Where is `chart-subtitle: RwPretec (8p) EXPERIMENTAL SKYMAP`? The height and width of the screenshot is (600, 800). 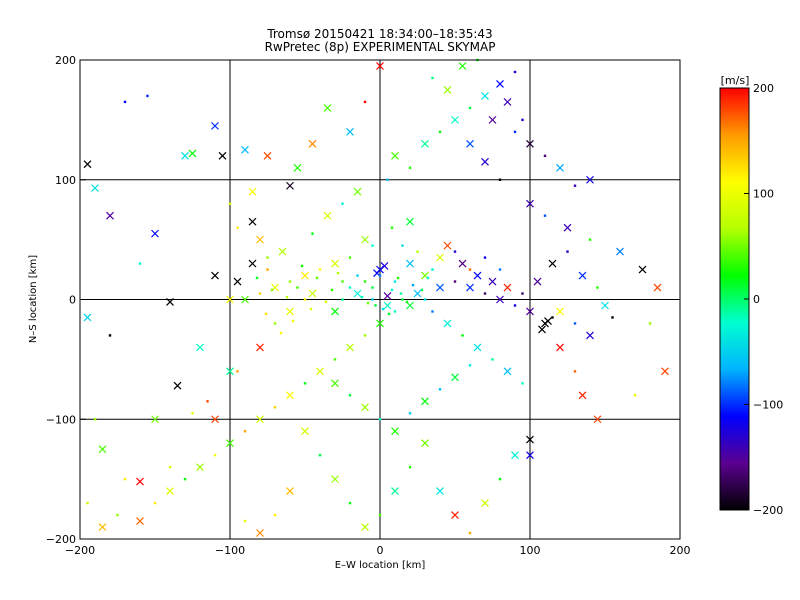
chart-subtitle: RwPretec (8p) EXPERIMENTAL SKYMAP is located at coordinates (380, 47).